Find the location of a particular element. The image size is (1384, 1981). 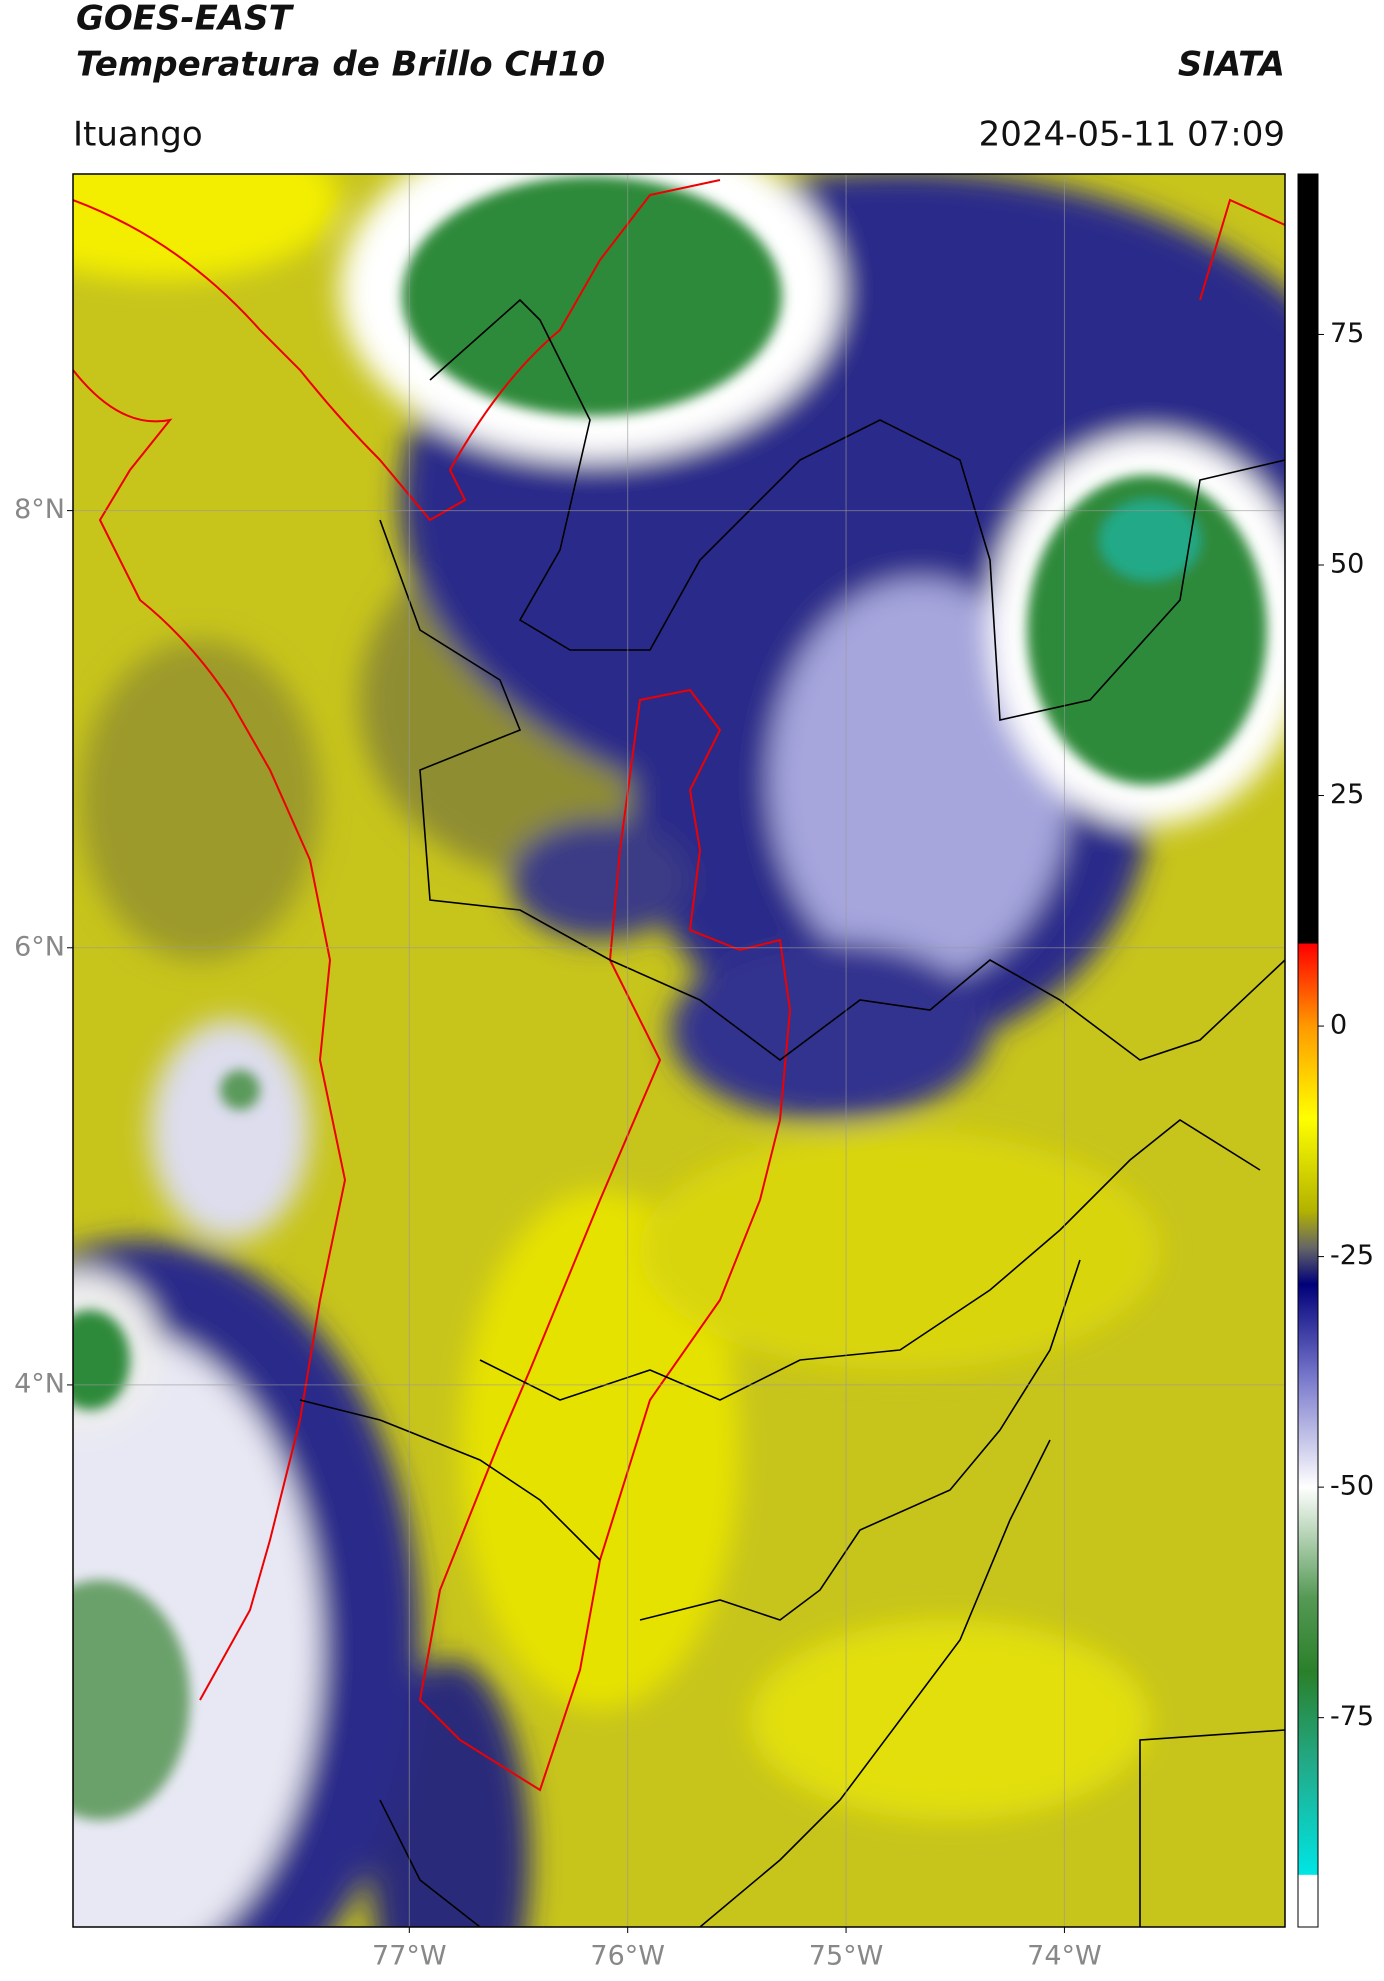

y-tick-label: 4°N is located at coordinates (39, 1383).